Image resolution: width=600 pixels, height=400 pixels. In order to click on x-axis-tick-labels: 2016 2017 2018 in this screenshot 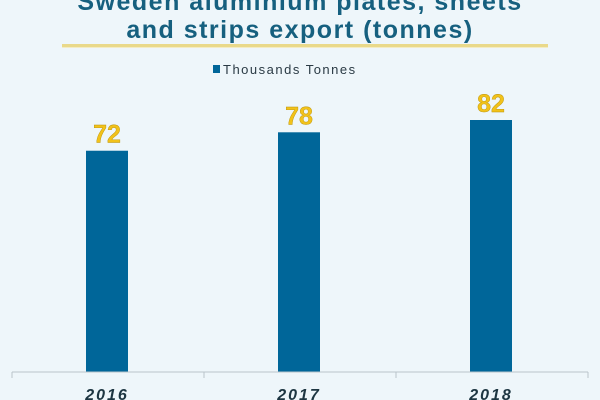, I will do `click(298, 393)`.